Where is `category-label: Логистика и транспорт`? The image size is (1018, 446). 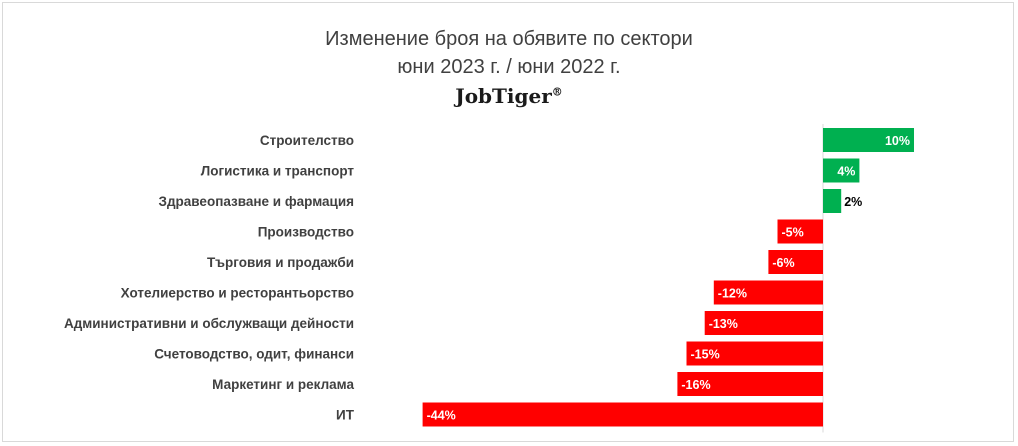
category-label: Логистика и транспорт is located at coordinates (278, 171).